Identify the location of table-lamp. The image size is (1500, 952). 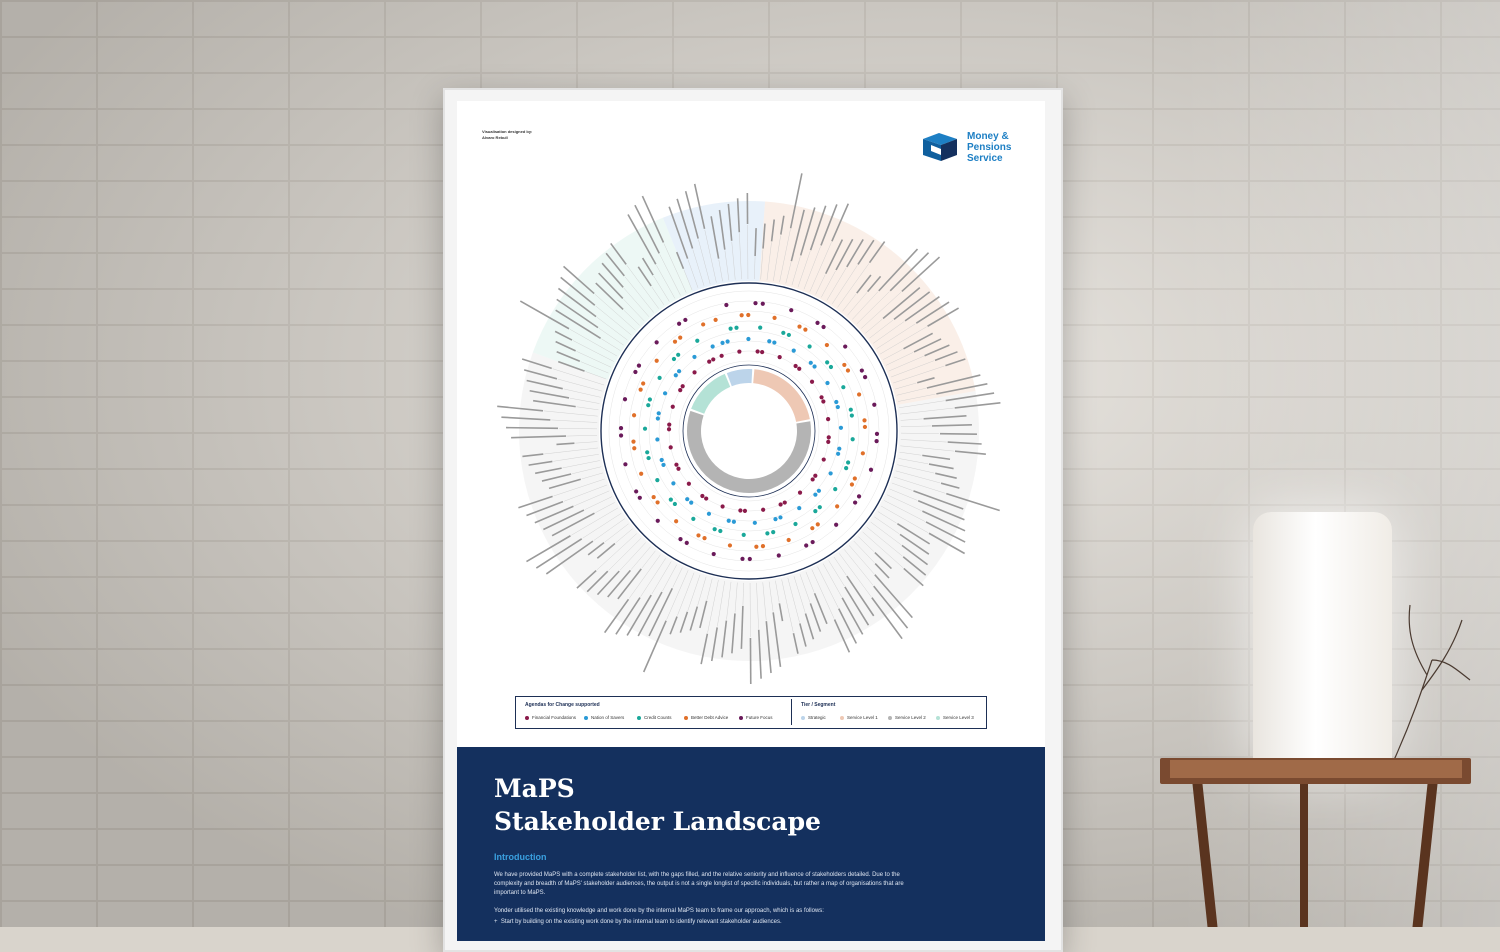
(1322, 641).